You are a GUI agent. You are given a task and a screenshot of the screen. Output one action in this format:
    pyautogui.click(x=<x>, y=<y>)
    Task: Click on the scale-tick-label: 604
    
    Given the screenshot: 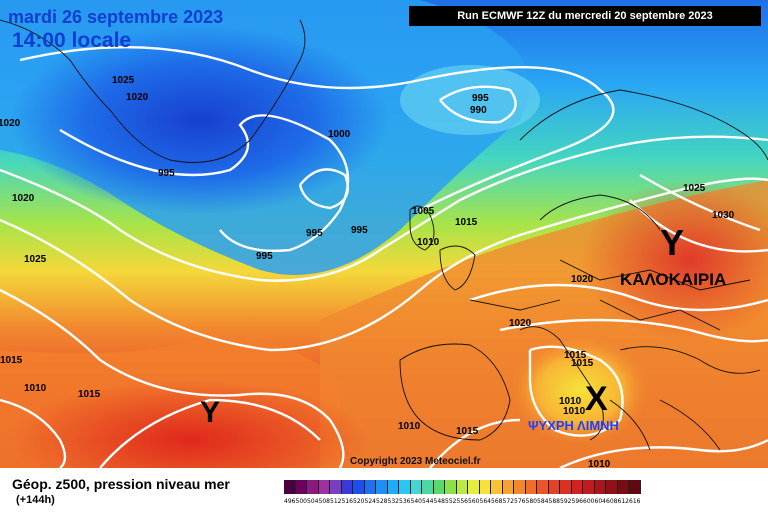 What is the action you would take?
    pyautogui.click(x=600, y=501)
    